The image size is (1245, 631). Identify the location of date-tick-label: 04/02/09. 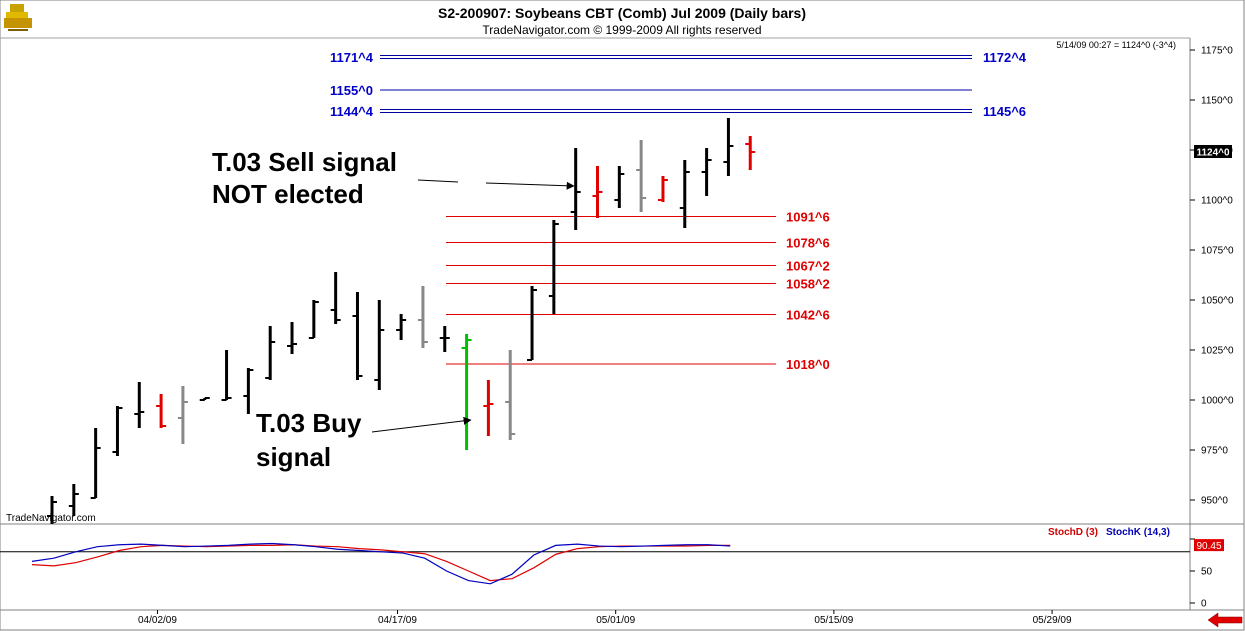
(157, 620).